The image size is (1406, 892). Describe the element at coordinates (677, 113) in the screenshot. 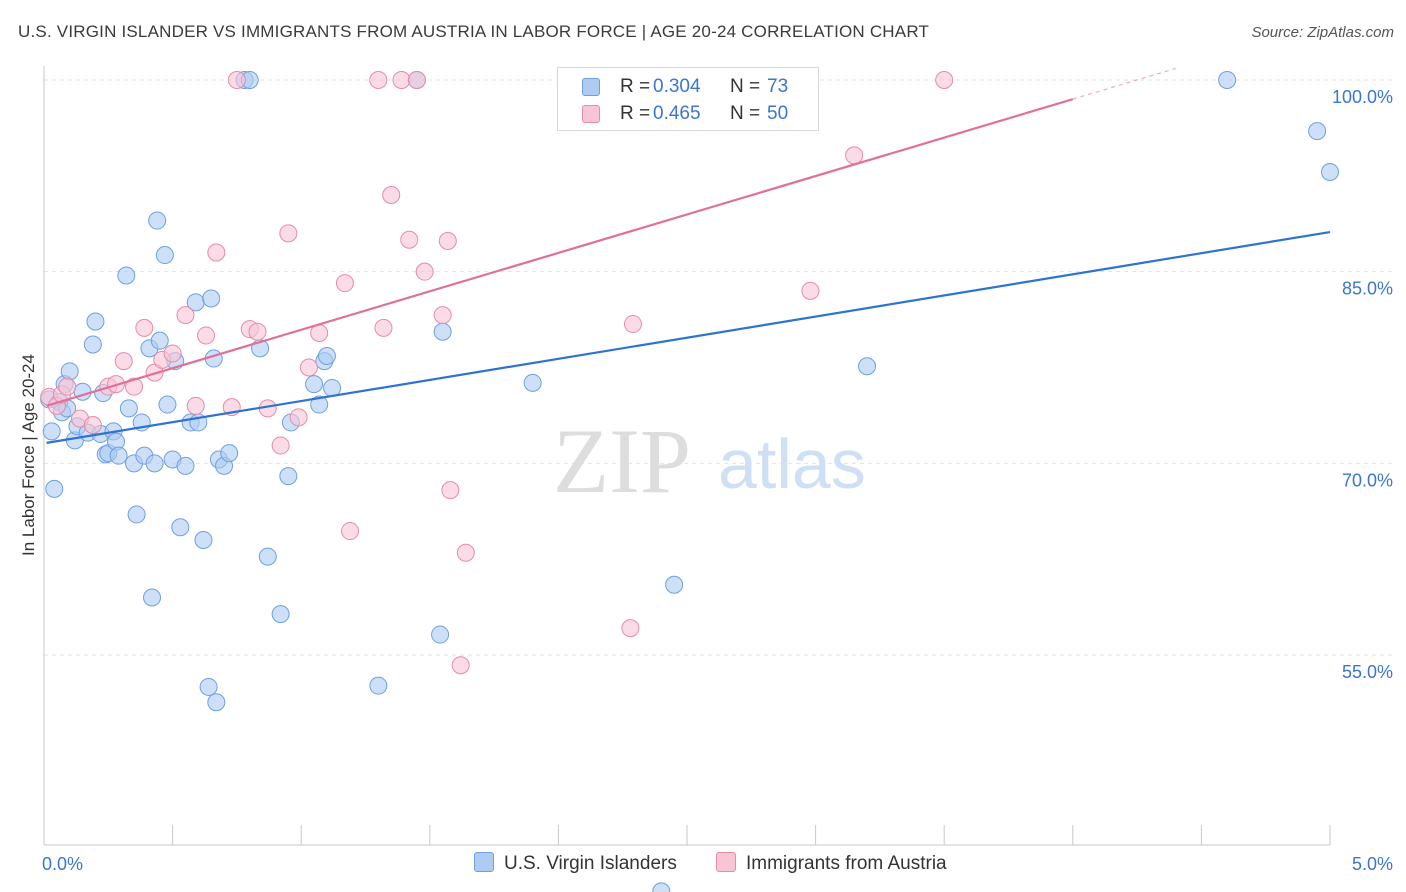

I see `legend-r-value: 0.465` at that location.